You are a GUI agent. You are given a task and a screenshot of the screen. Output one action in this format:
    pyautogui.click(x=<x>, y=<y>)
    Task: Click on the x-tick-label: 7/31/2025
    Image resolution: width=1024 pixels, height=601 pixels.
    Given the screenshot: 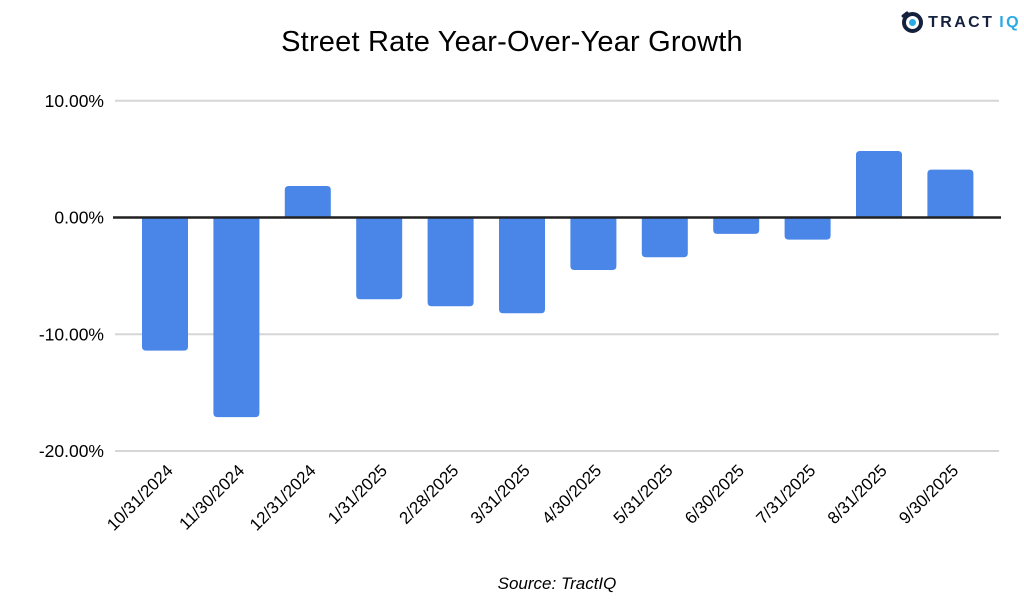 What is the action you would take?
    pyautogui.click(x=786, y=494)
    